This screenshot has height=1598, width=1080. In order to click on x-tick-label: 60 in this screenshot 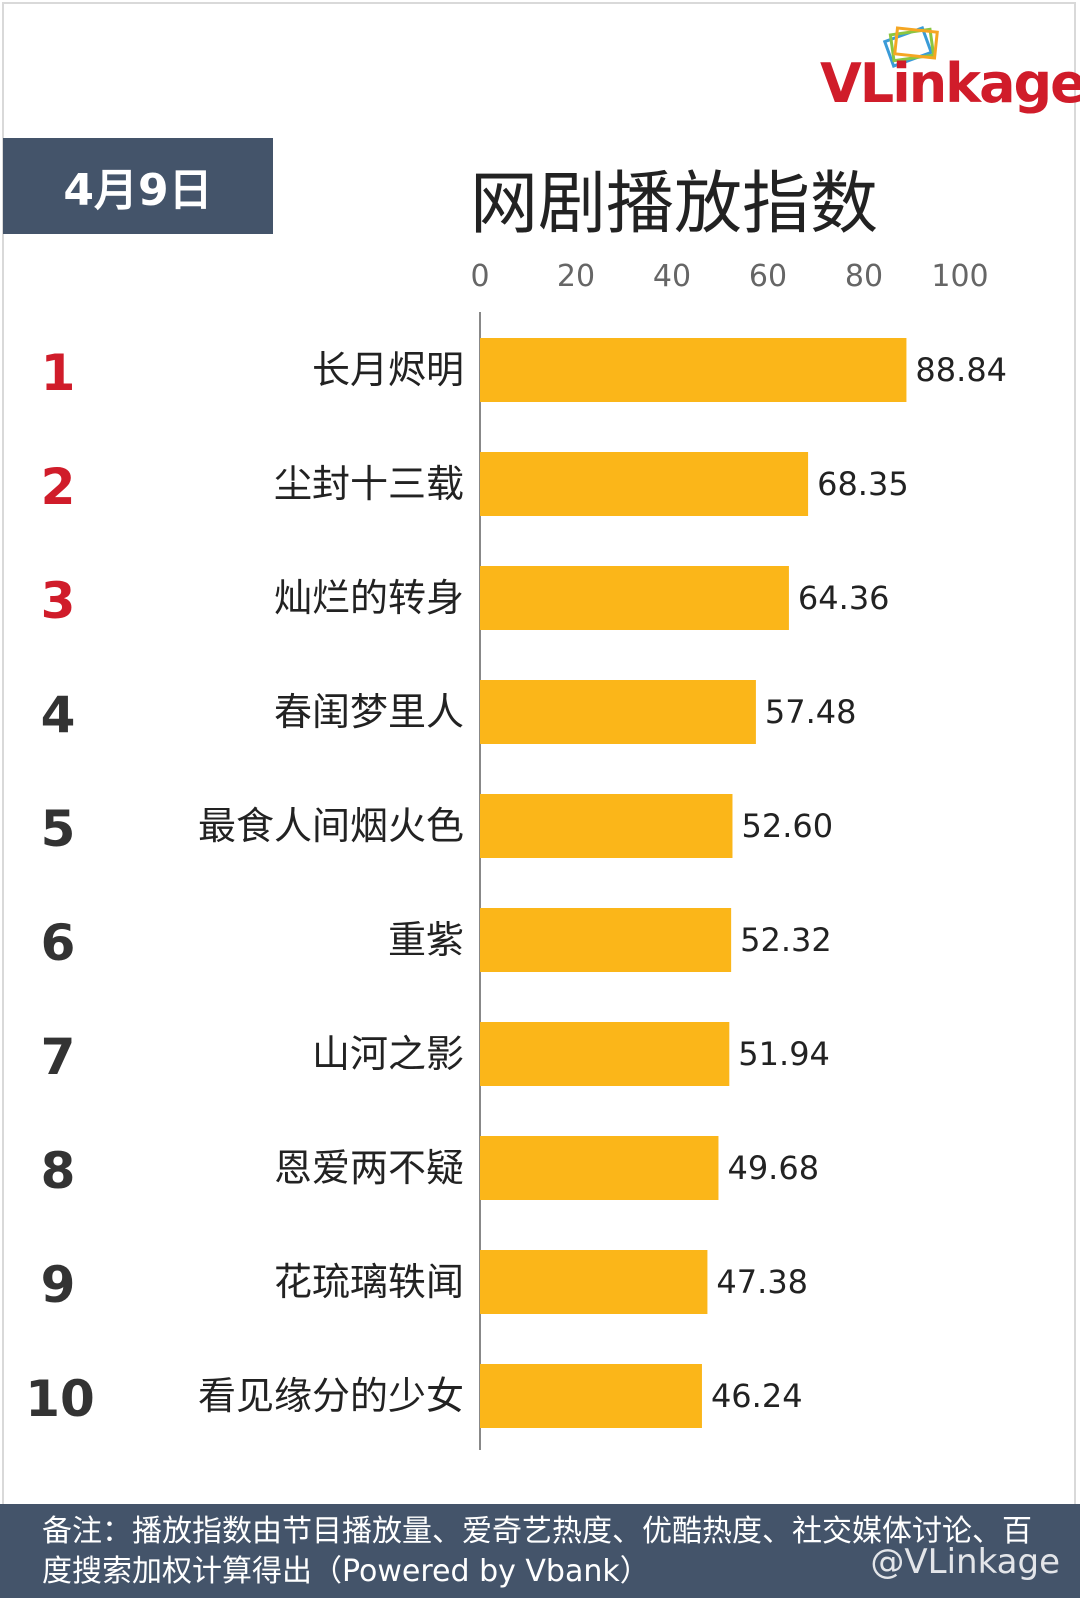, I will do `click(768, 276)`.